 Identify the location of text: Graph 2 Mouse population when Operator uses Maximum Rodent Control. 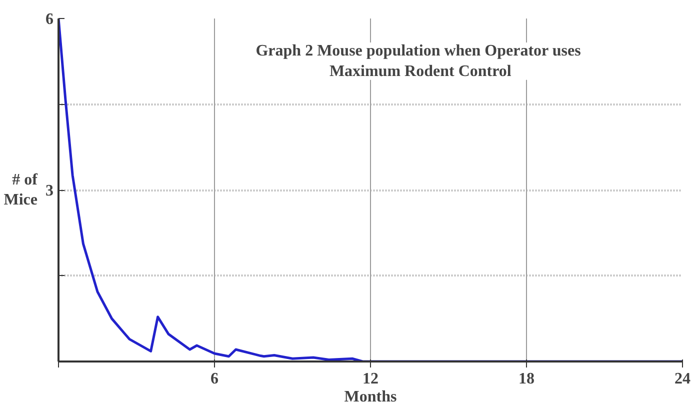
(418, 61).